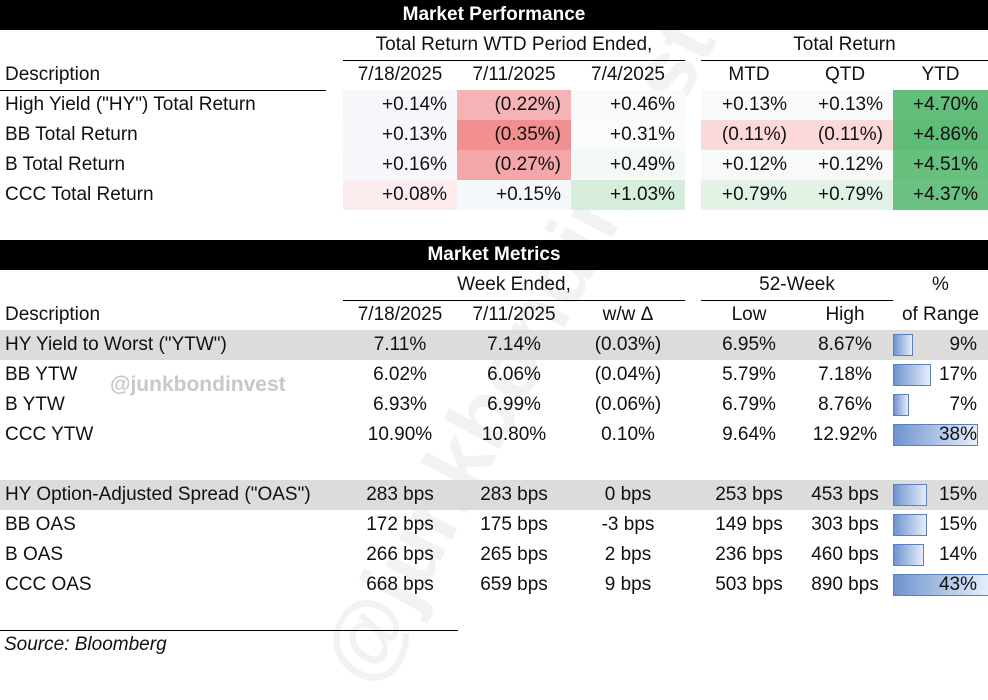 This screenshot has height=700, width=988. I want to click on metrics-cell-value: 7.18%, so click(845, 374).